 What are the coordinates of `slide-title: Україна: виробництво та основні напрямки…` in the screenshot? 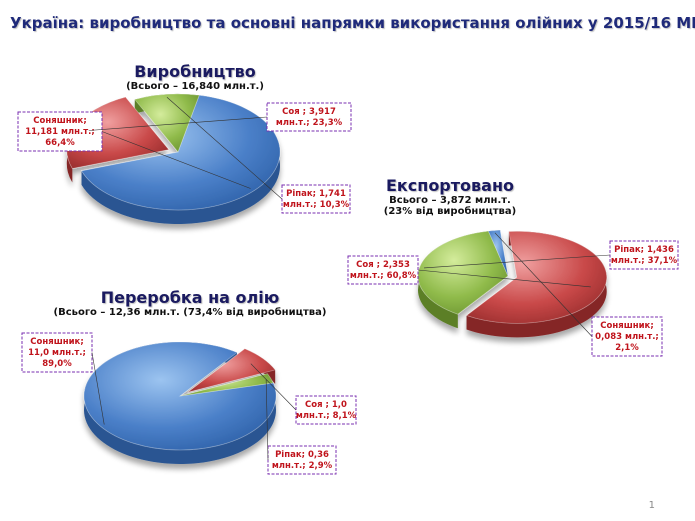 It's located at (352, 23).